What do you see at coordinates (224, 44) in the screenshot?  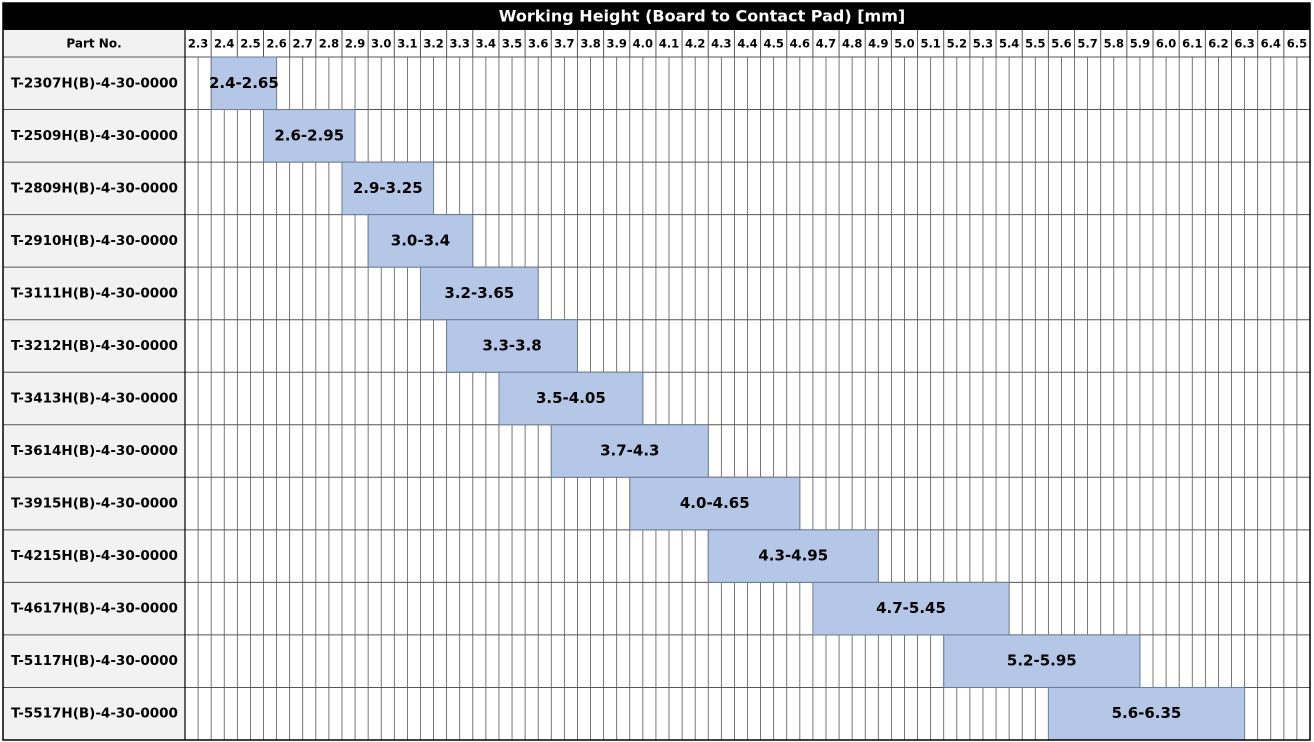 I see `x-tick-label: 2.4` at bounding box center [224, 44].